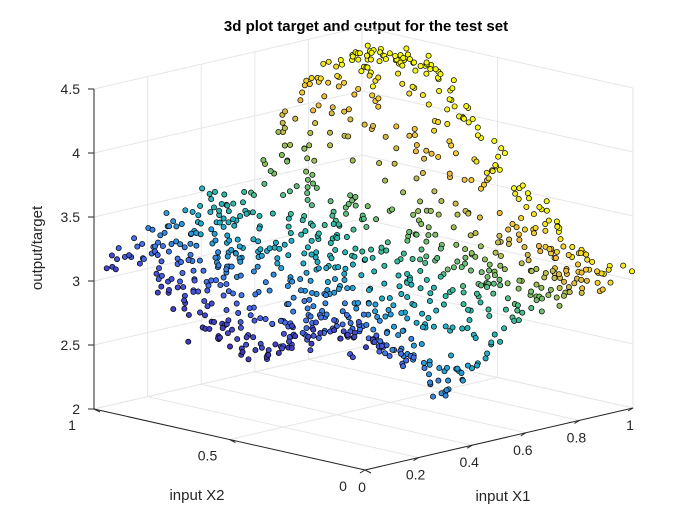 This screenshot has height=525, width=700. What do you see at coordinates (497, 313) in the screenshot?
I see `grid-line` at bounding box center [497, 313].